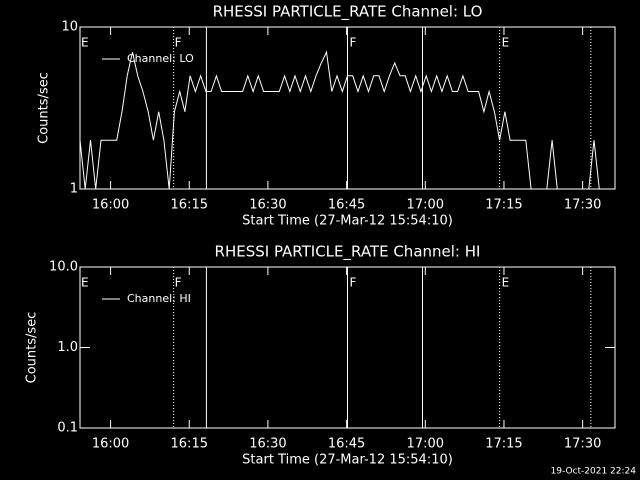  What do you see at coordinates (67, 347) in the screenshot?
I see `y-tick-label: 1.0` at bounding box center [67, 347].